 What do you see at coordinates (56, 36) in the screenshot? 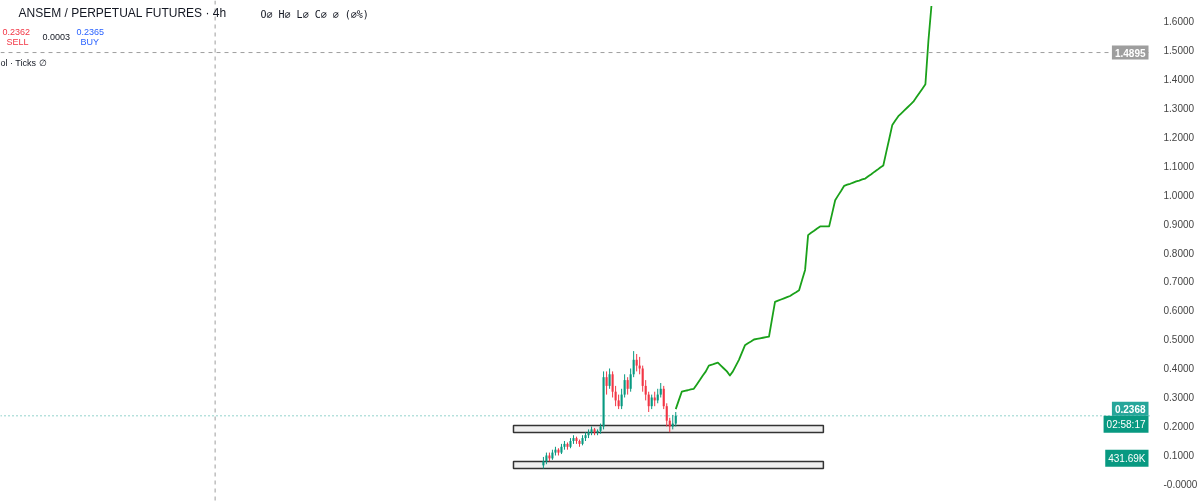
I see `annotation: 0.0003` at bounding box center [56, 36].